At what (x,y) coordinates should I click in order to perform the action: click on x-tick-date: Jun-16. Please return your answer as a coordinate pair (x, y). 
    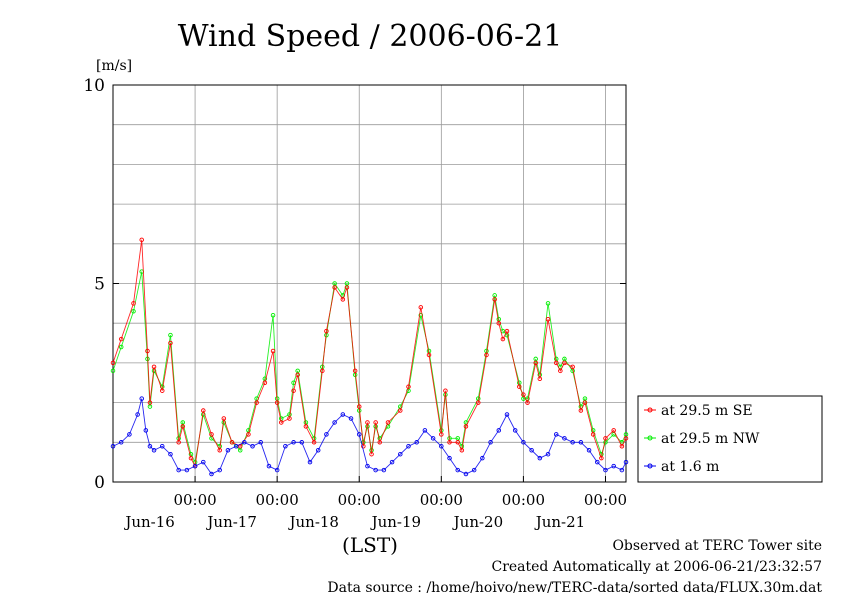
    Looking at the image, I should click on (149, 522).